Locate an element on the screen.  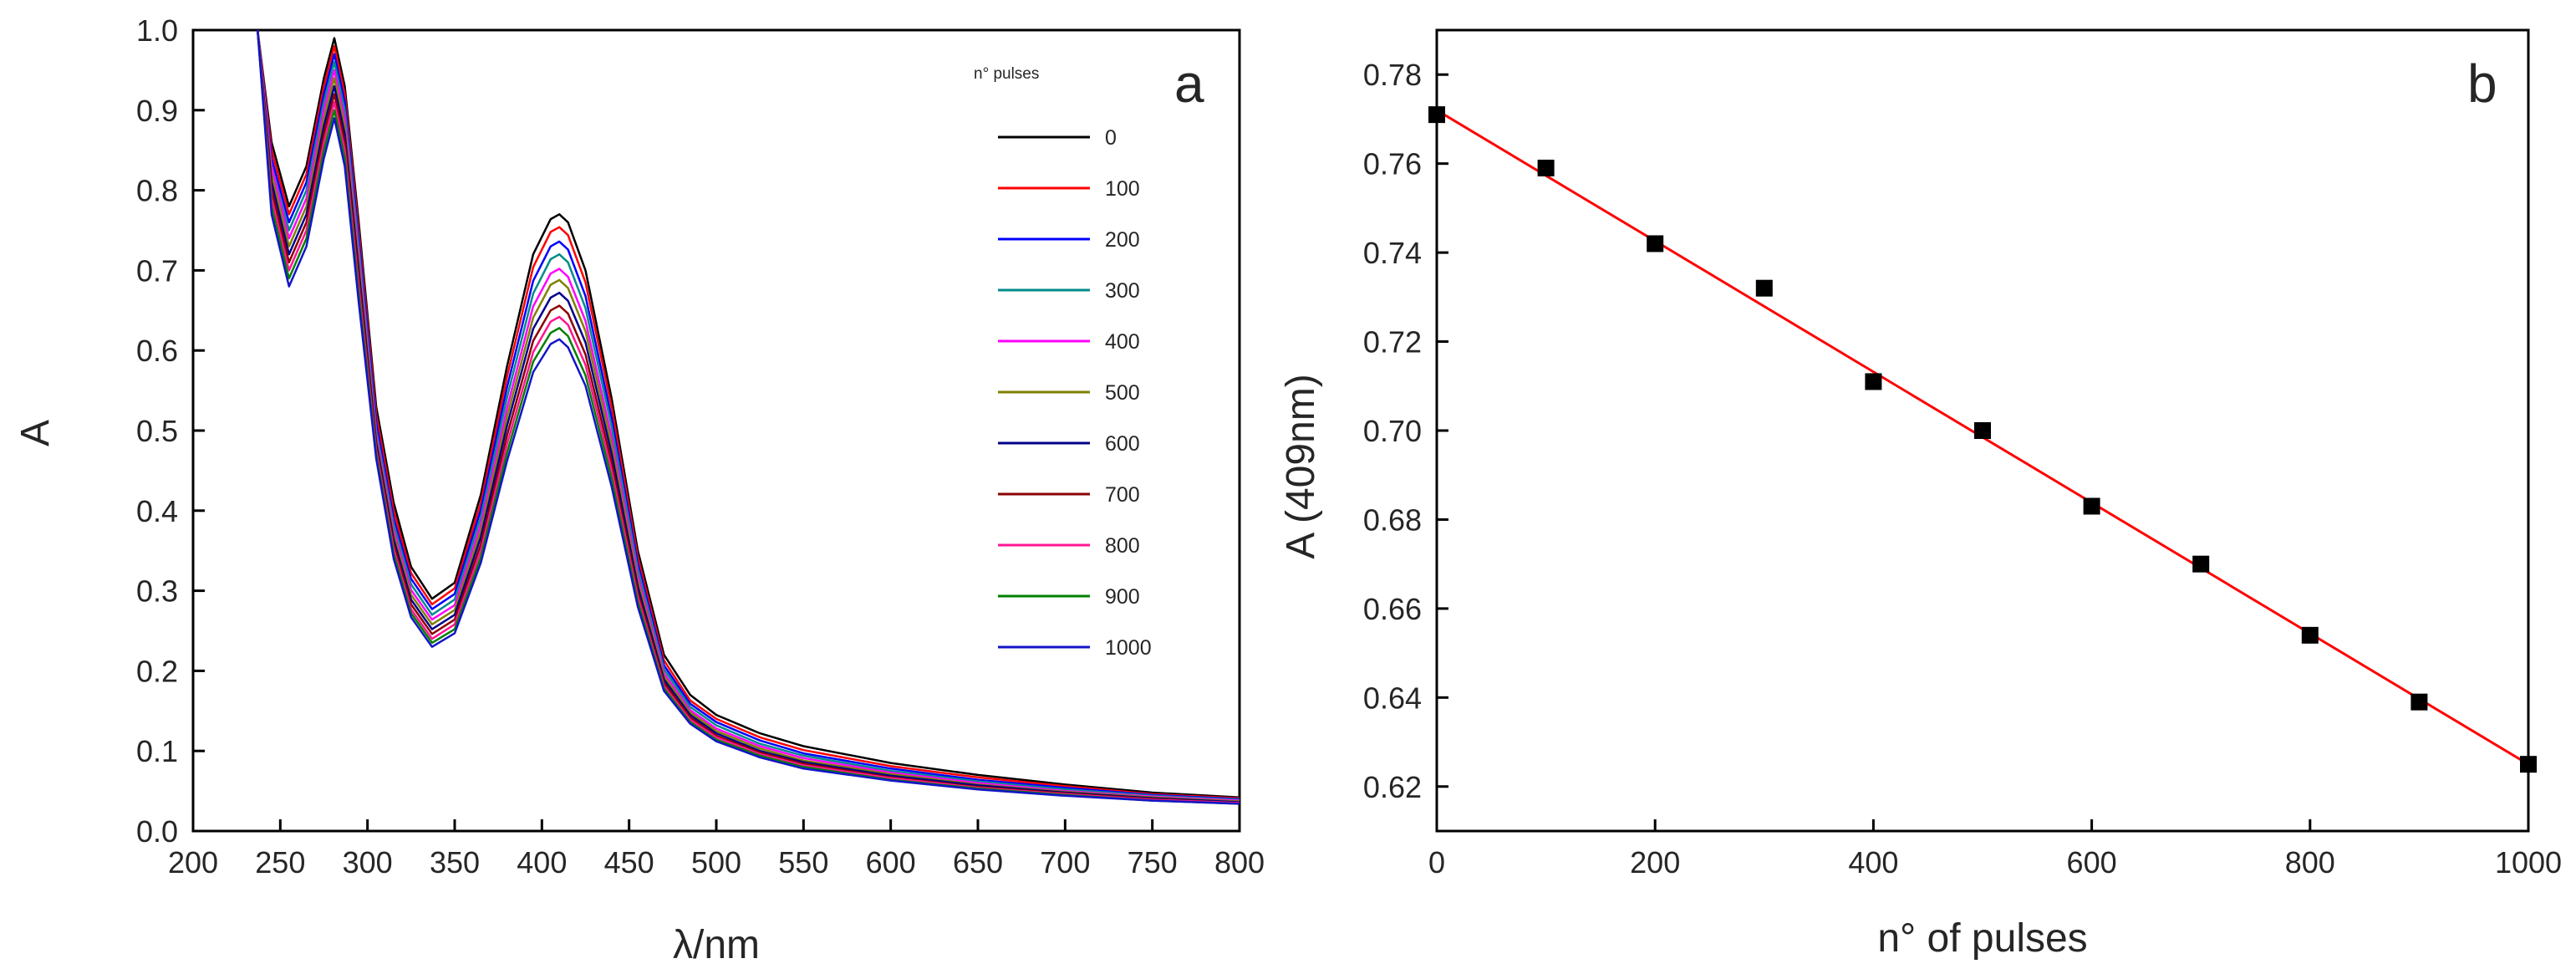
legend-label: 1000 is located at coordinates (1128, 648).